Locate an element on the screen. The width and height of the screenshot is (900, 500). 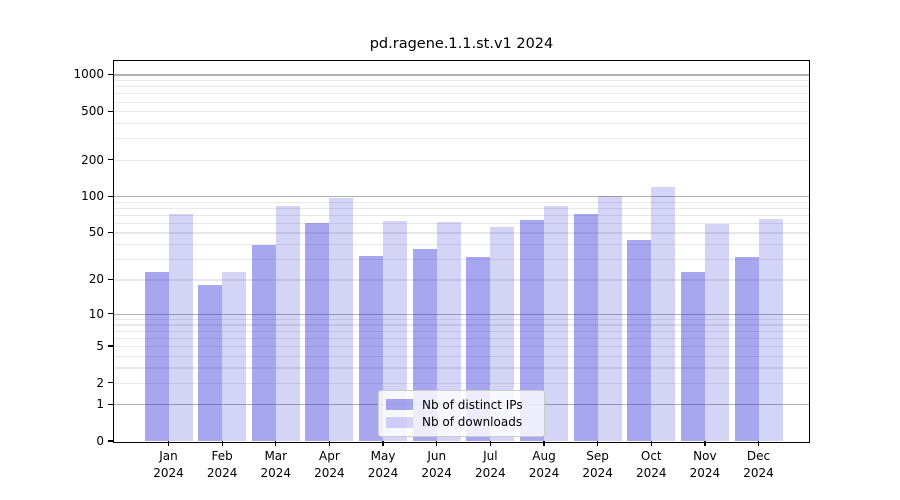
y-tick-label: 10 is located at coordinates (96, 313).